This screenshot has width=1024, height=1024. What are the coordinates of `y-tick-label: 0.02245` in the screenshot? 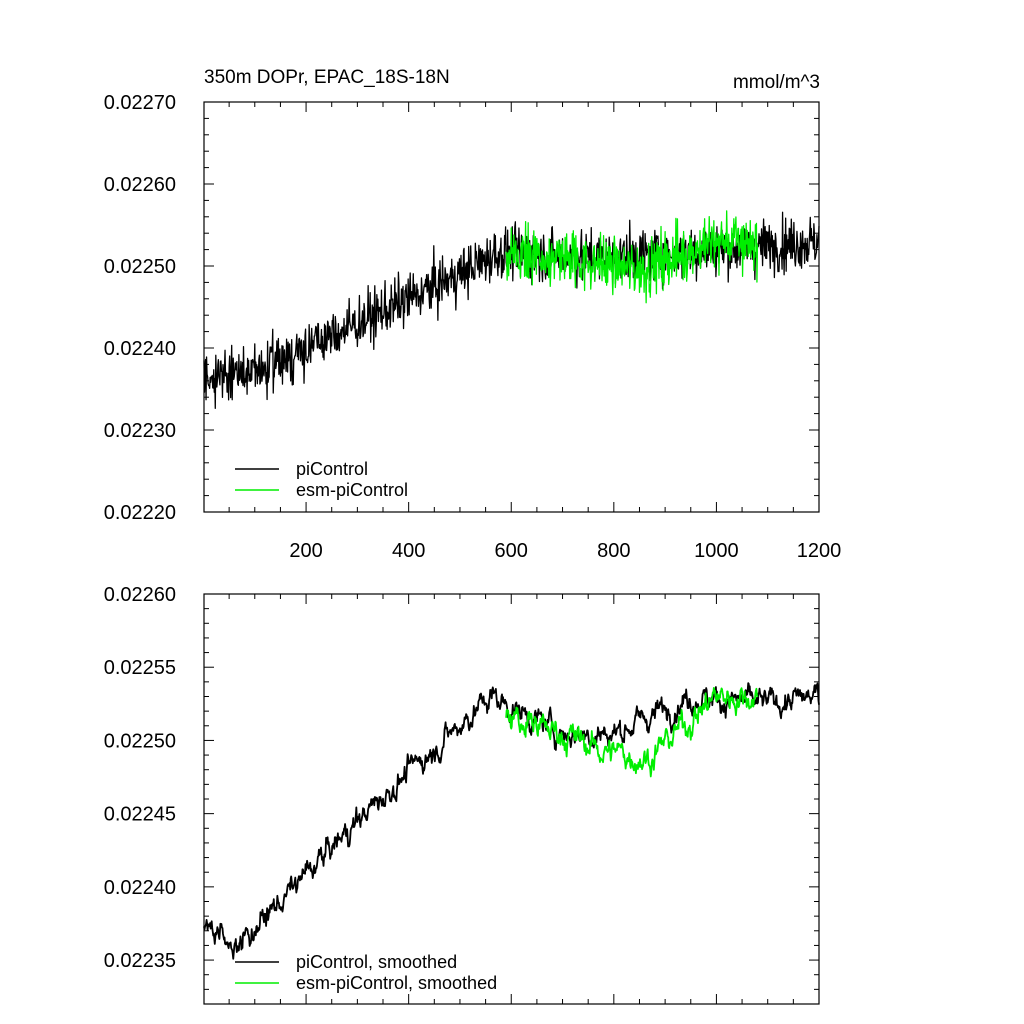 It's located at (140, 815).